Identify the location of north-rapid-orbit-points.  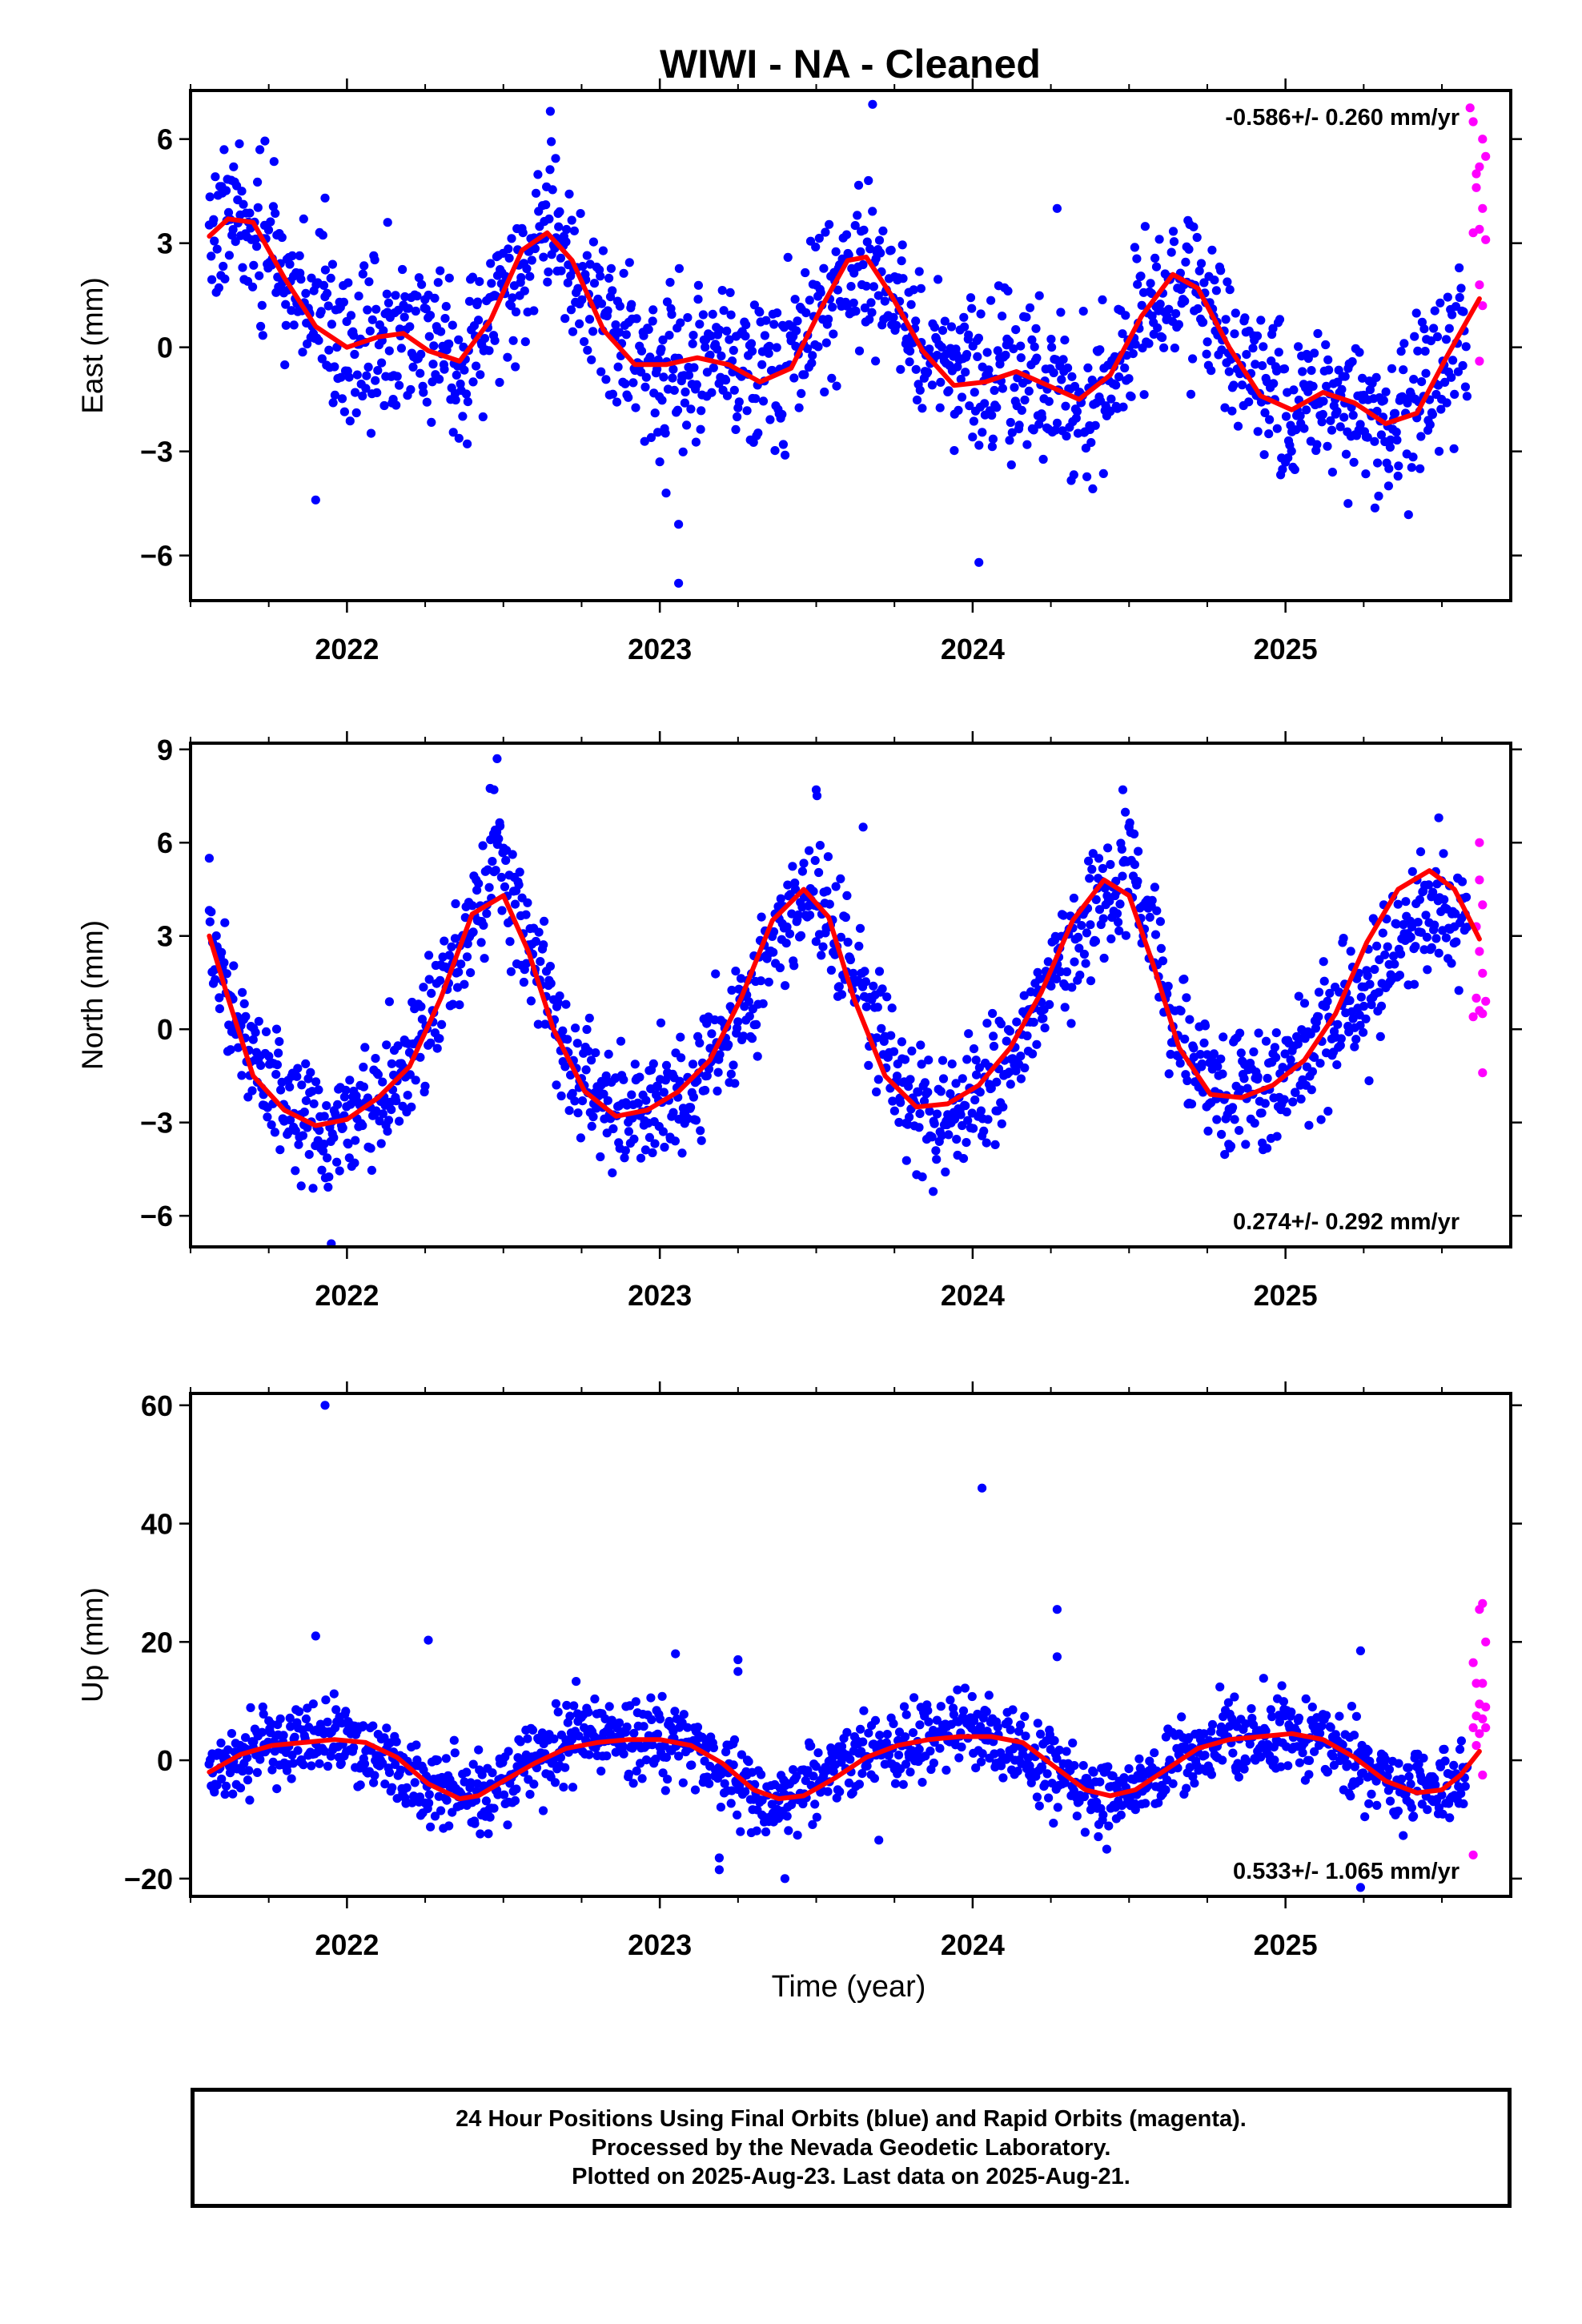
(1479, 958).